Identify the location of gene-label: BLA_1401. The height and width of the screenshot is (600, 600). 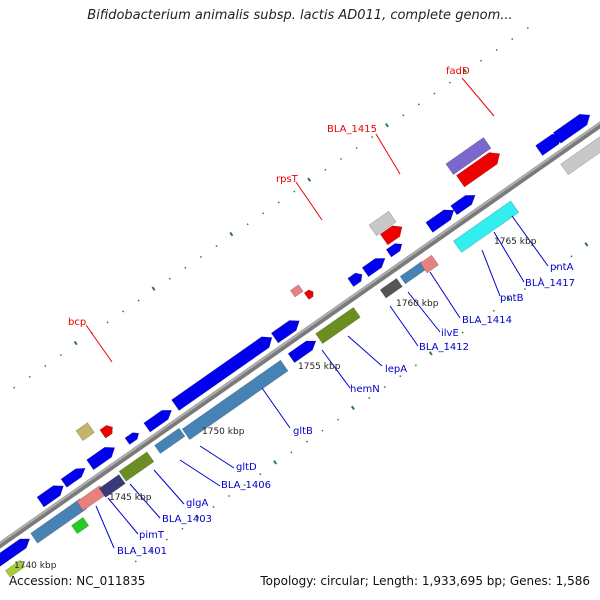
(142, 551).